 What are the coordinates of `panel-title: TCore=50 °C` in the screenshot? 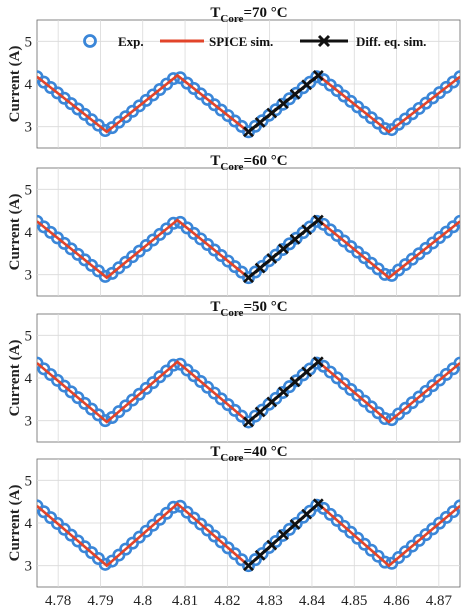 It's located at (248, 309).